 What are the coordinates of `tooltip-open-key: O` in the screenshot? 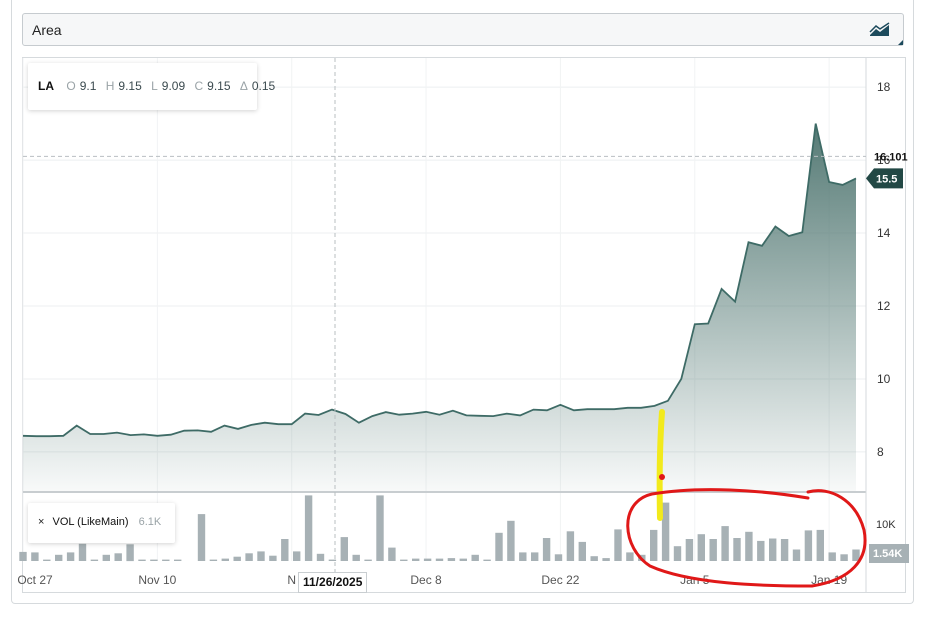 It's located at (71, 86).